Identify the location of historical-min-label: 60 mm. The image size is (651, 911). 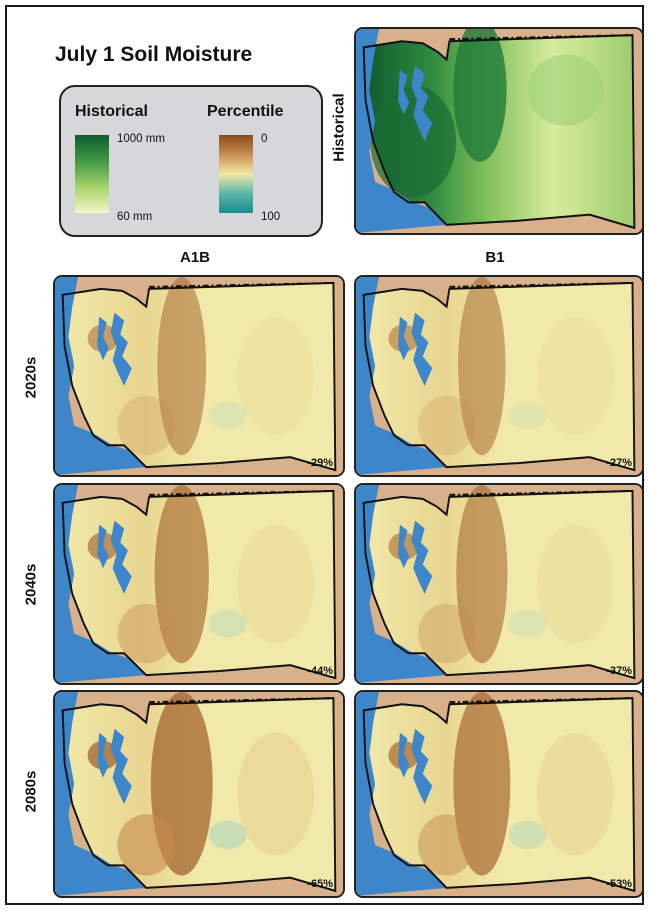
(135, 217).